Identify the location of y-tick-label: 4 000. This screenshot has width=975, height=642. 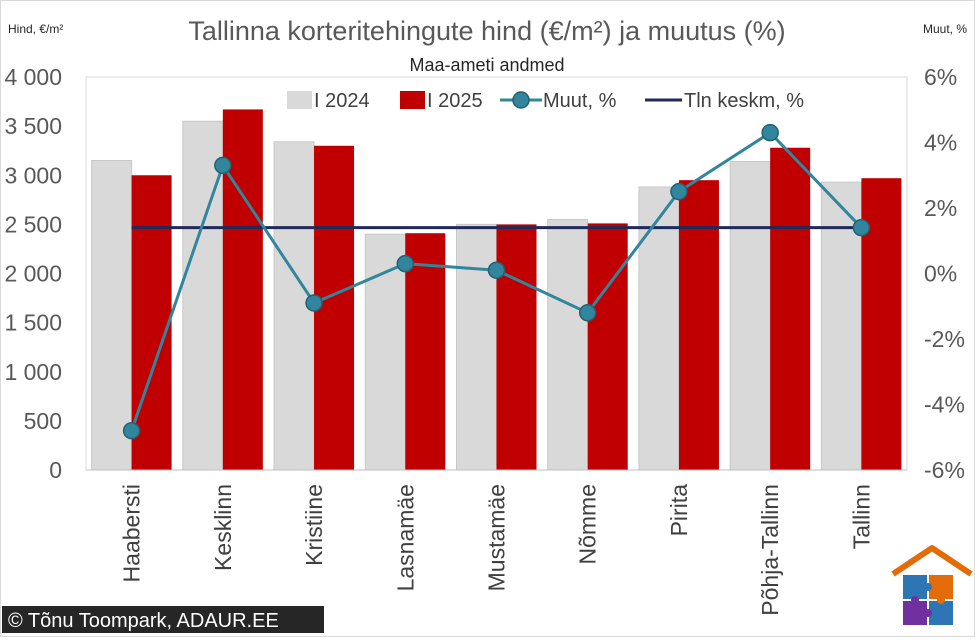
(33, 77).